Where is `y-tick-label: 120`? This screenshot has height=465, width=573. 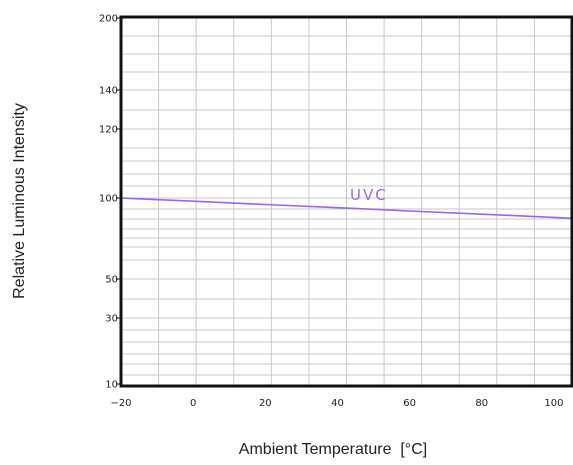
y-tick-label: 120 is located at coordinates (108, 130).